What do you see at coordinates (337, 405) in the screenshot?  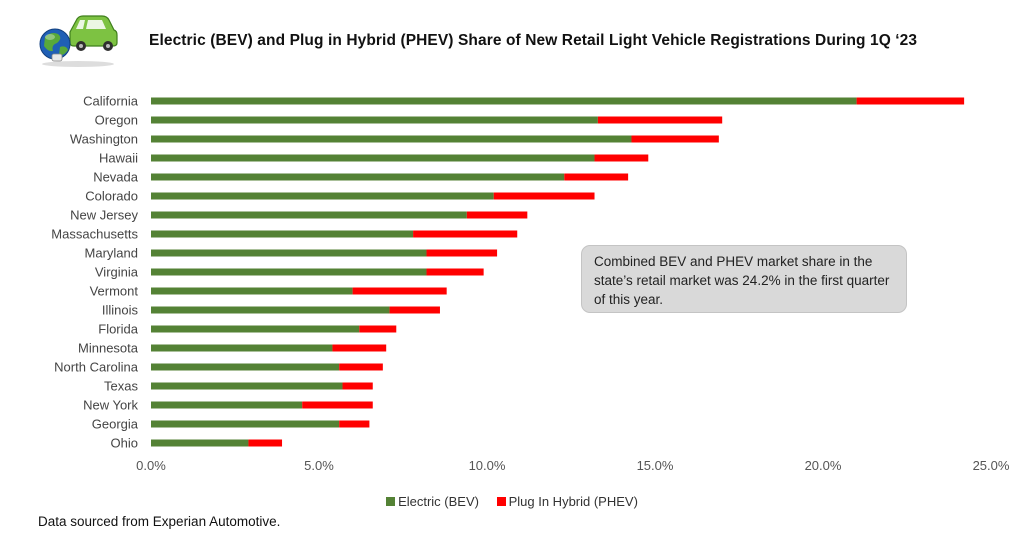 I see `bar-phev-new-york` at bounding box center [337, 405].